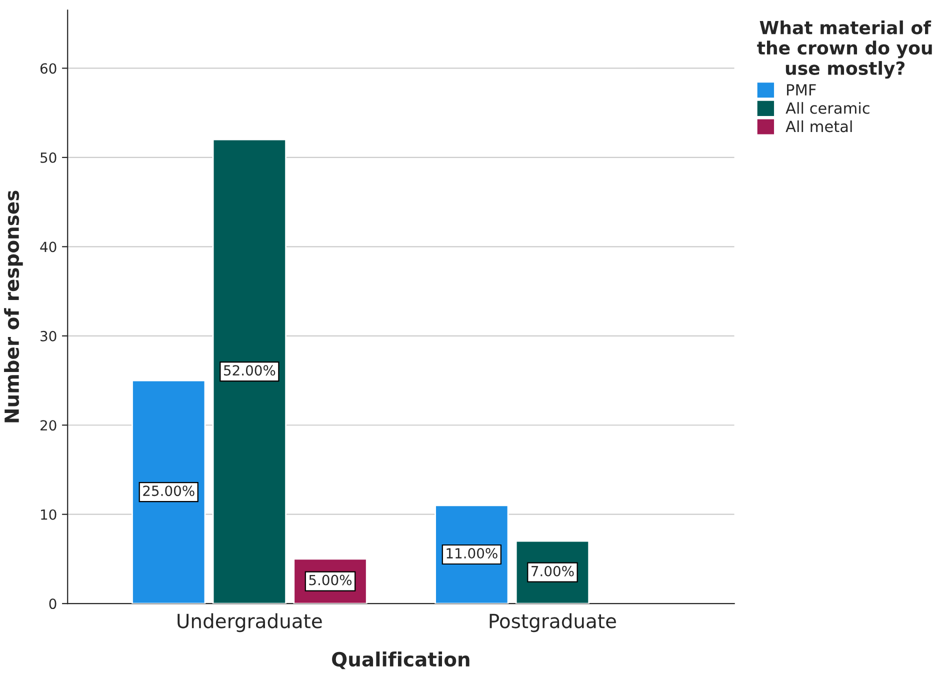  Describe the element at coordinates (330, 580) in the screenshot. I see `data-label: 5.00%` at that location.